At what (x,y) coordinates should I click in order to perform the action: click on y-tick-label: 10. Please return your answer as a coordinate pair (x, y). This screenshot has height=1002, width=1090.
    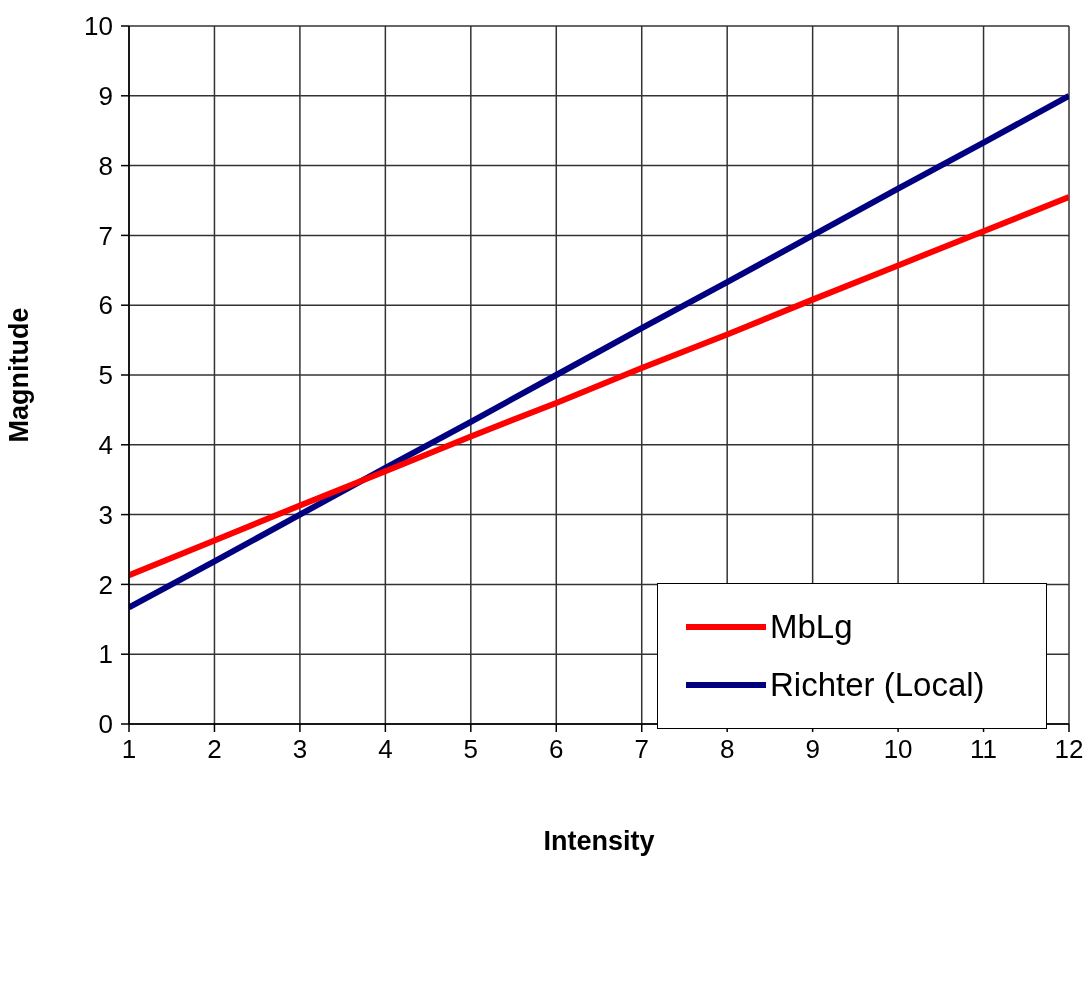
    Looking at the image, I should click on (98, 26).